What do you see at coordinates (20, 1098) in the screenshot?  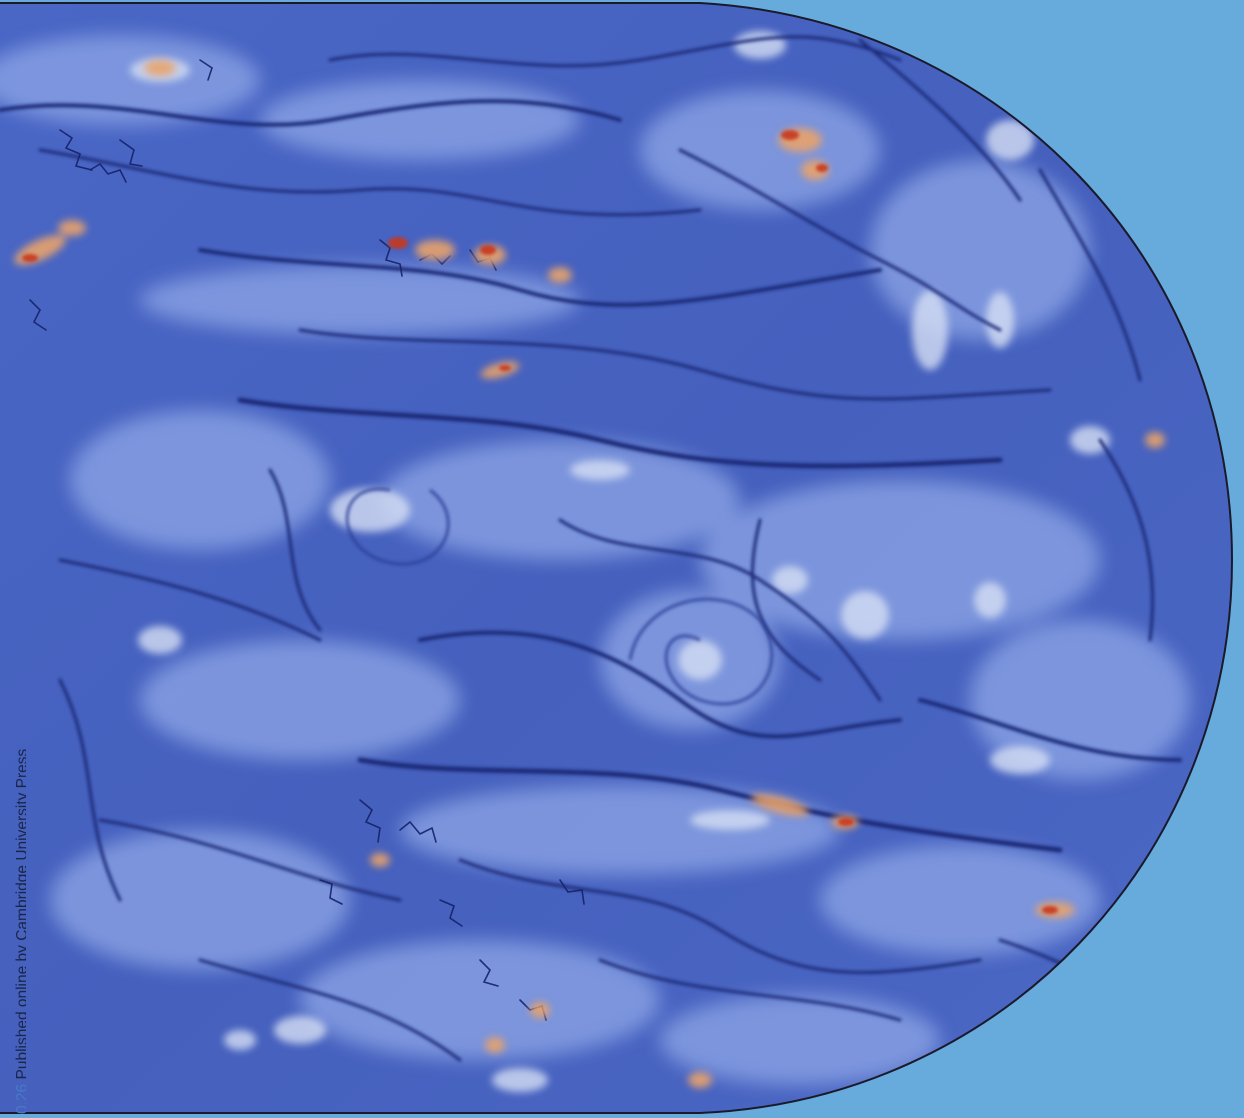 I see `credit-reference: 0.26` at bounding box center [20, 1098].